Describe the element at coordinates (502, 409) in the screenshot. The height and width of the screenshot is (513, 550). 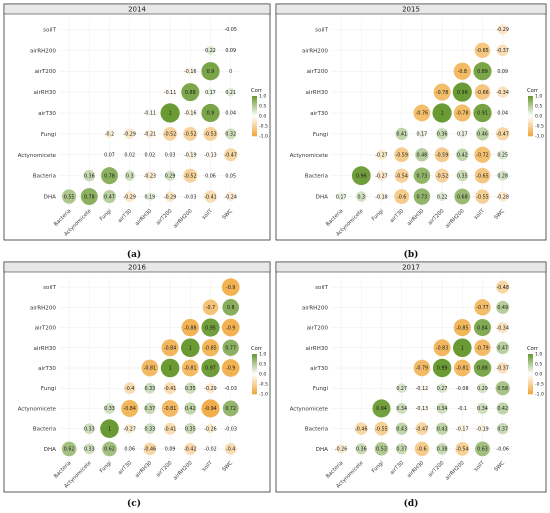
I see `corr-value-label: 0.42` at that location.